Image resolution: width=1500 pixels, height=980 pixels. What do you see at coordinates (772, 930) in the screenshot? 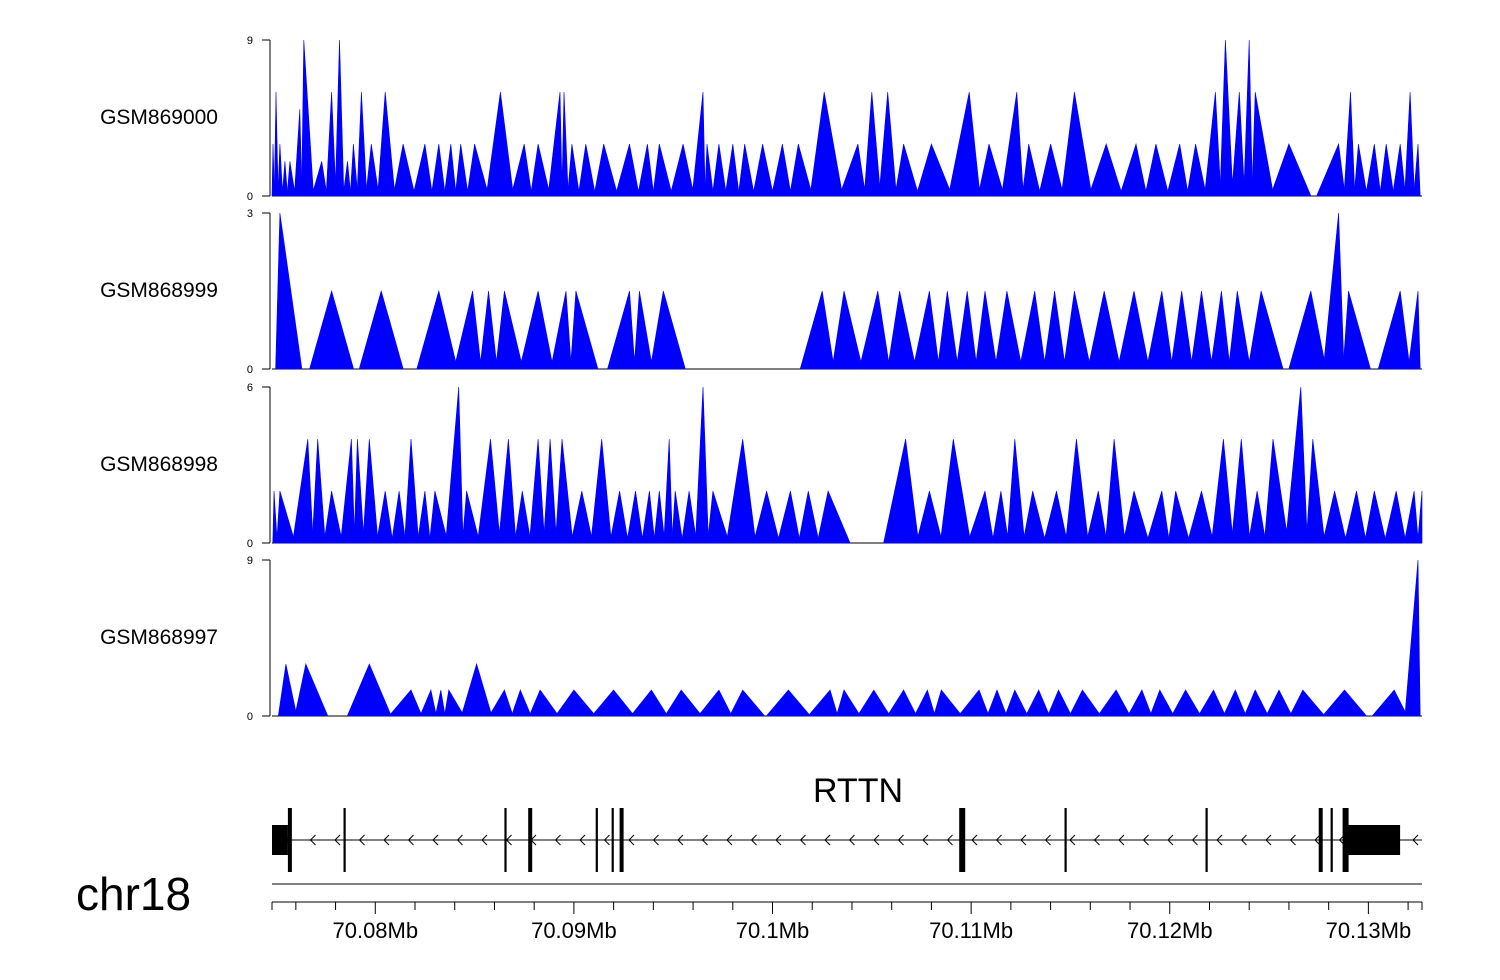
I see `axis-tick-label: 70.1Mb` at bounding box center [772, 930].